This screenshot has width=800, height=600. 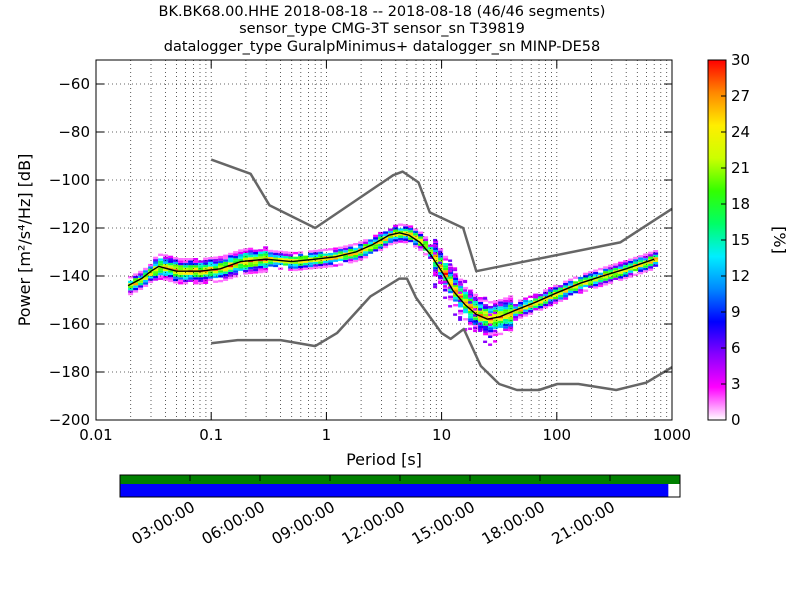 What do you see at coordinates (69, 276) in the screenshot?
I see `y-tick-label: −140` at bounding box center [69, 276].